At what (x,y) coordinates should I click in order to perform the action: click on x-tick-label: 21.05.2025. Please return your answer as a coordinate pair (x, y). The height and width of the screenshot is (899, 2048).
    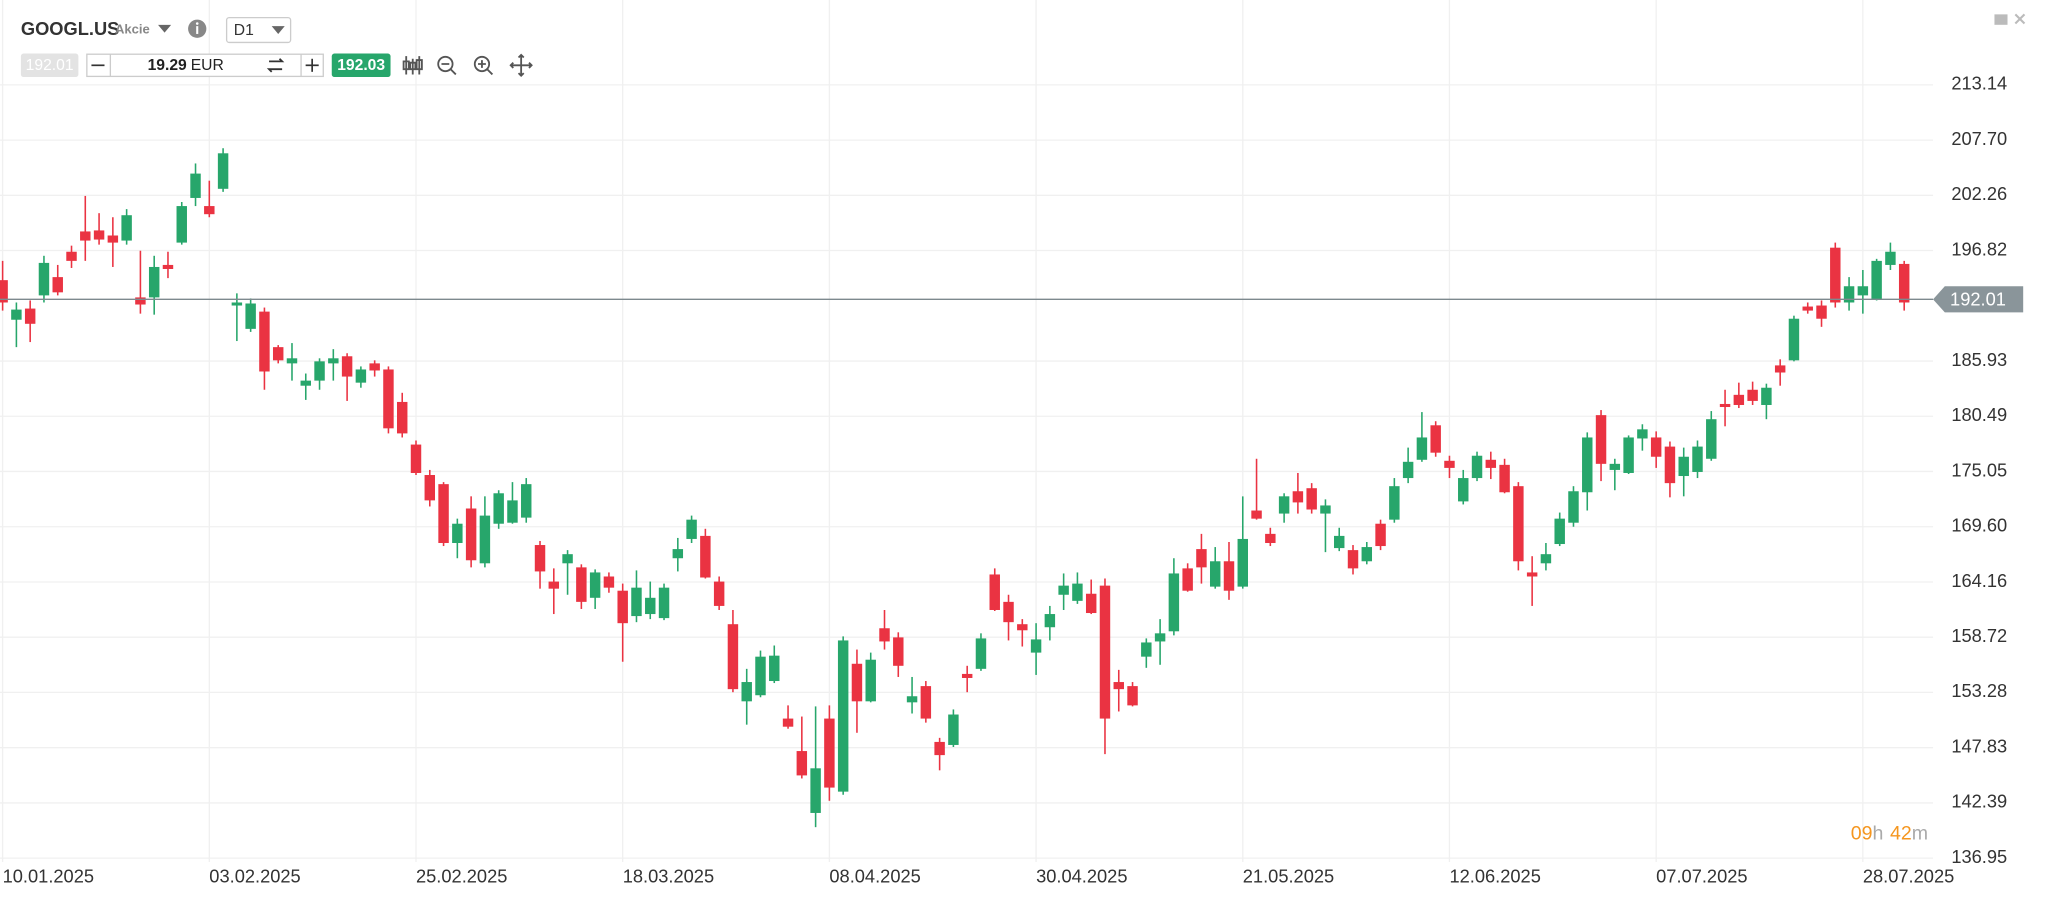
    Looking at the image, I should click on (1288, 876).